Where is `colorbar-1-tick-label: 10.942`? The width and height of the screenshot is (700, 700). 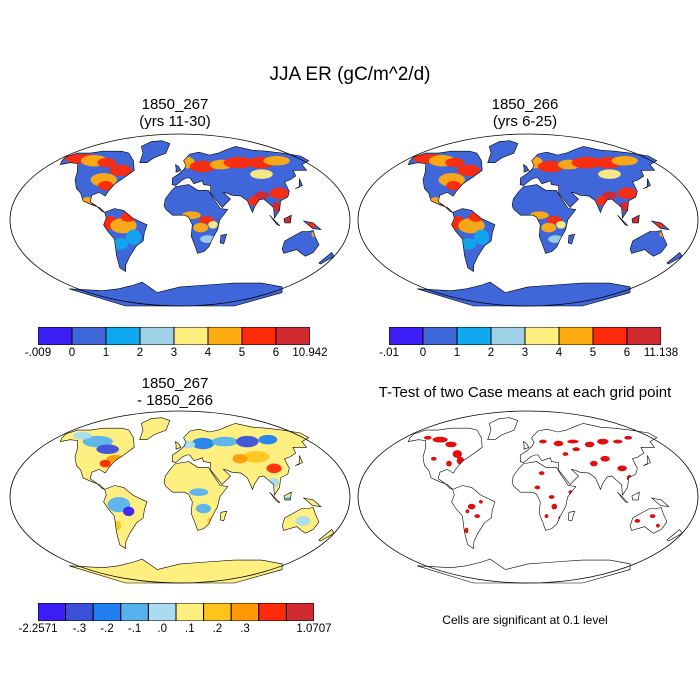 colorbar-1-tick-label: 10.942 is located at coordinates (310, 353).